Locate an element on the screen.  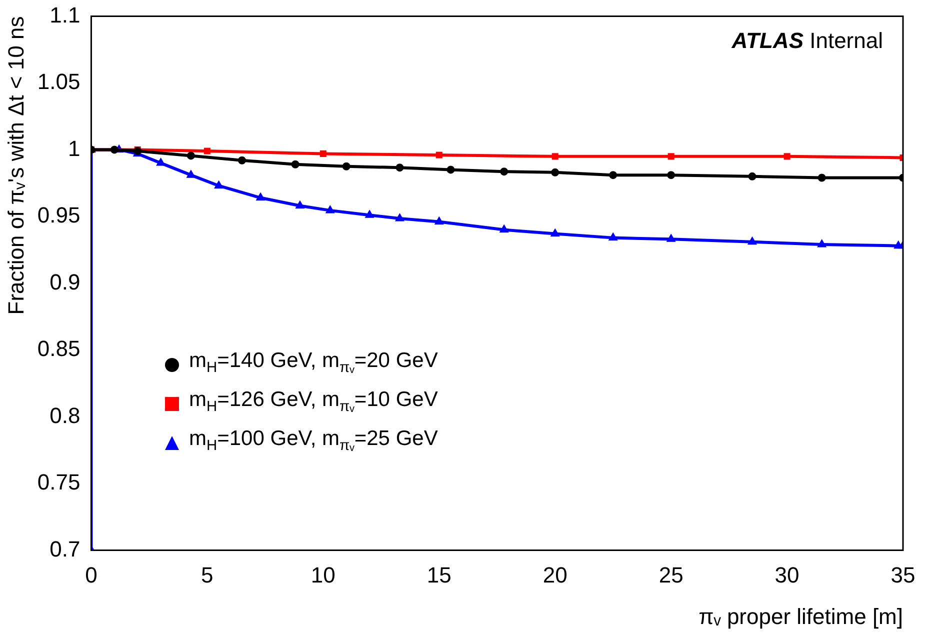
x-tick-label: 20 is located at coordinates (555, 575).